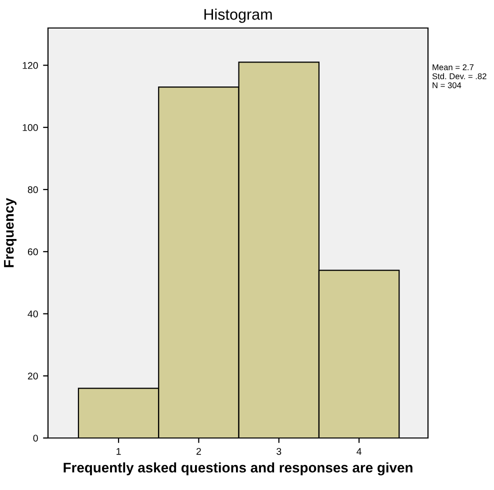 Image resolution: width=494 pixels, height=490 pixels. I want to click on x-tick-label: 3, so click(279, 451).